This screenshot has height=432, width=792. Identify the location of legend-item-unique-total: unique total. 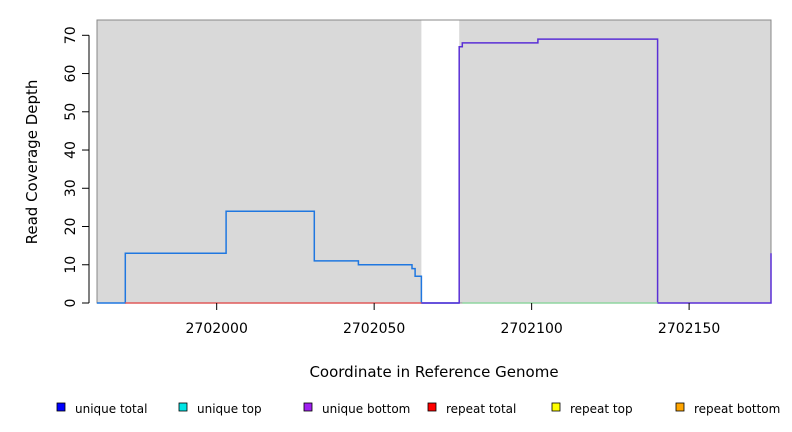
(101, 409).